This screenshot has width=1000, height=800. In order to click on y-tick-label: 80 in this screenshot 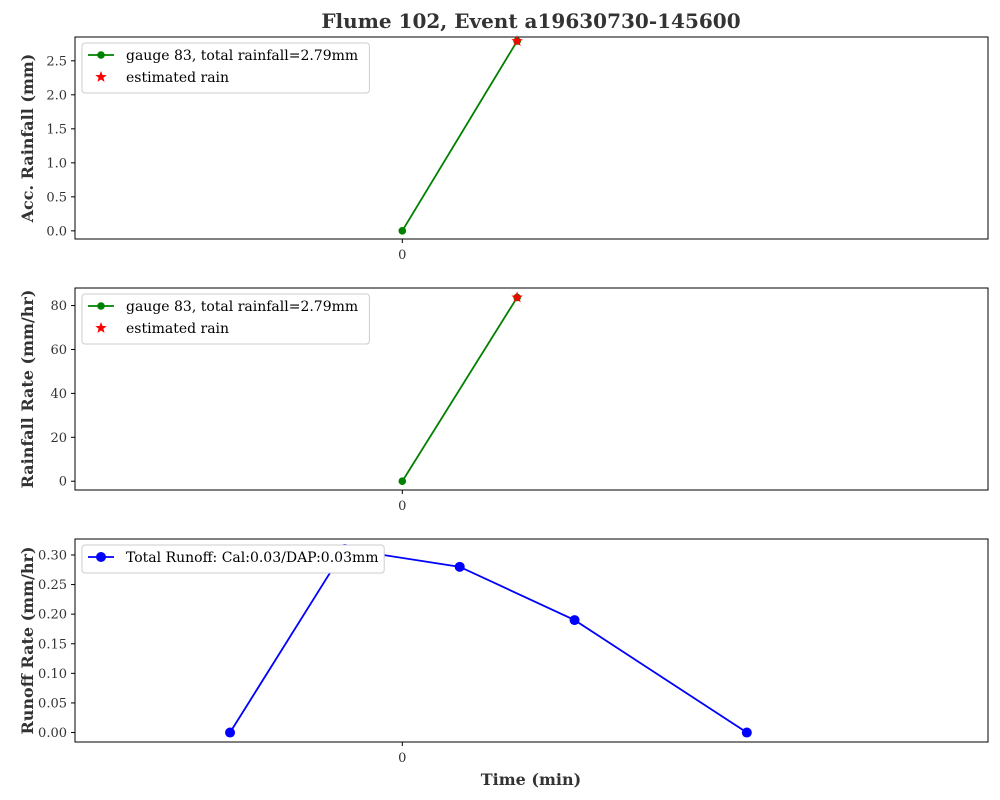, I will do `click(58, 306)`.